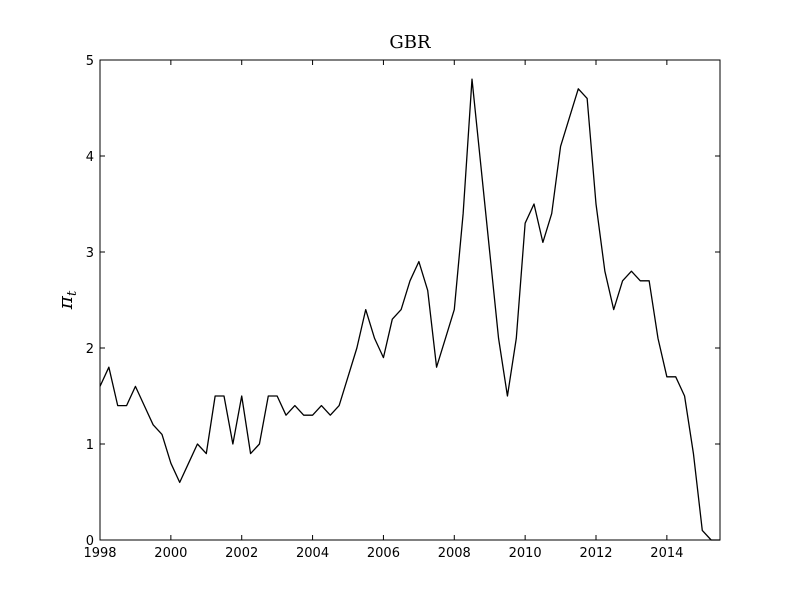 This screenshot has height=600, width=800. Describe the element at coordinates (170, 553) in the screenshot. I see `x-tick-label: 2000` at that location.